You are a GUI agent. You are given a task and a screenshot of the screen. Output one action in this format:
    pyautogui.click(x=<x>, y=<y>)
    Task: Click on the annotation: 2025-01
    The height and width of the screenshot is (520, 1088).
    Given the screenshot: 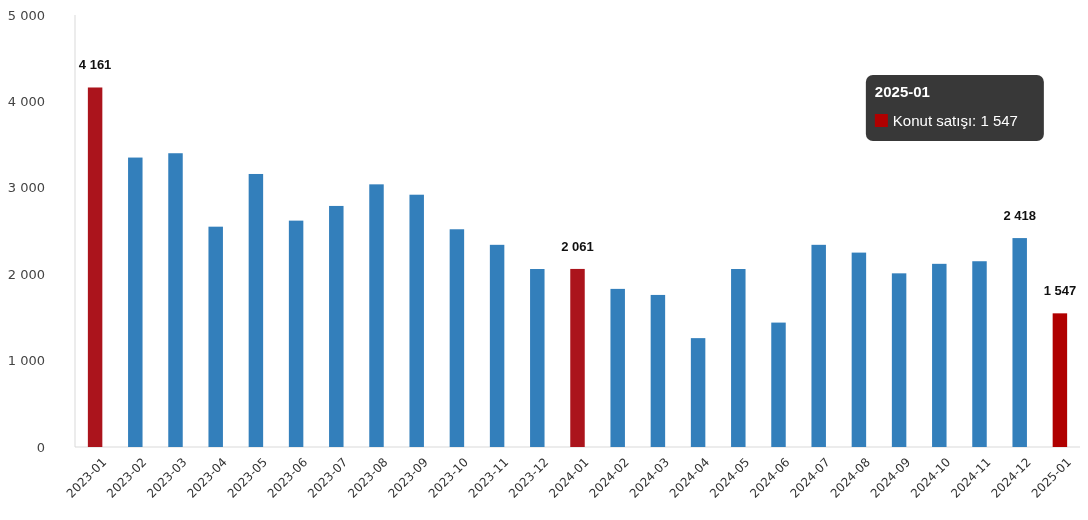 What is the action you would take?
    pyautogui.click(x=902, y=91)
    